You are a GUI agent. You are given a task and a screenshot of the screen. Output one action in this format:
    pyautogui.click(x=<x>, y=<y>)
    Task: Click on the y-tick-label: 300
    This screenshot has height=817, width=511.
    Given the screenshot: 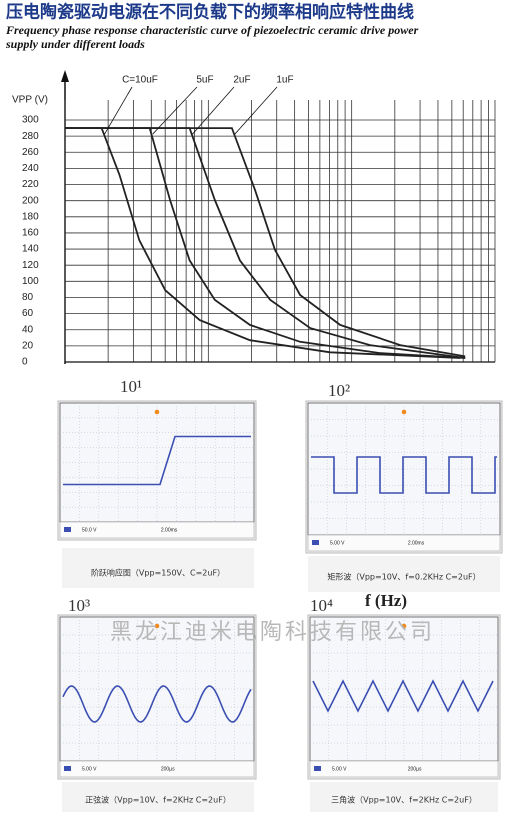 What is the action you would take?
    pyautogui.click(x=30, y=120)
    